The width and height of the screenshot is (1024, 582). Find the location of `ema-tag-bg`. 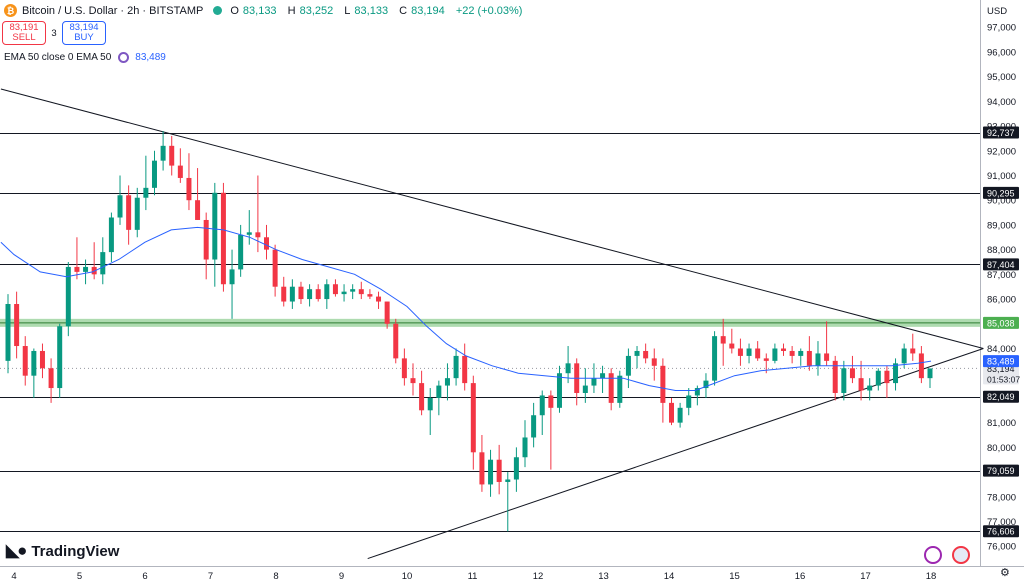

ema-tag-bg is located at coordinates (1001, 361).